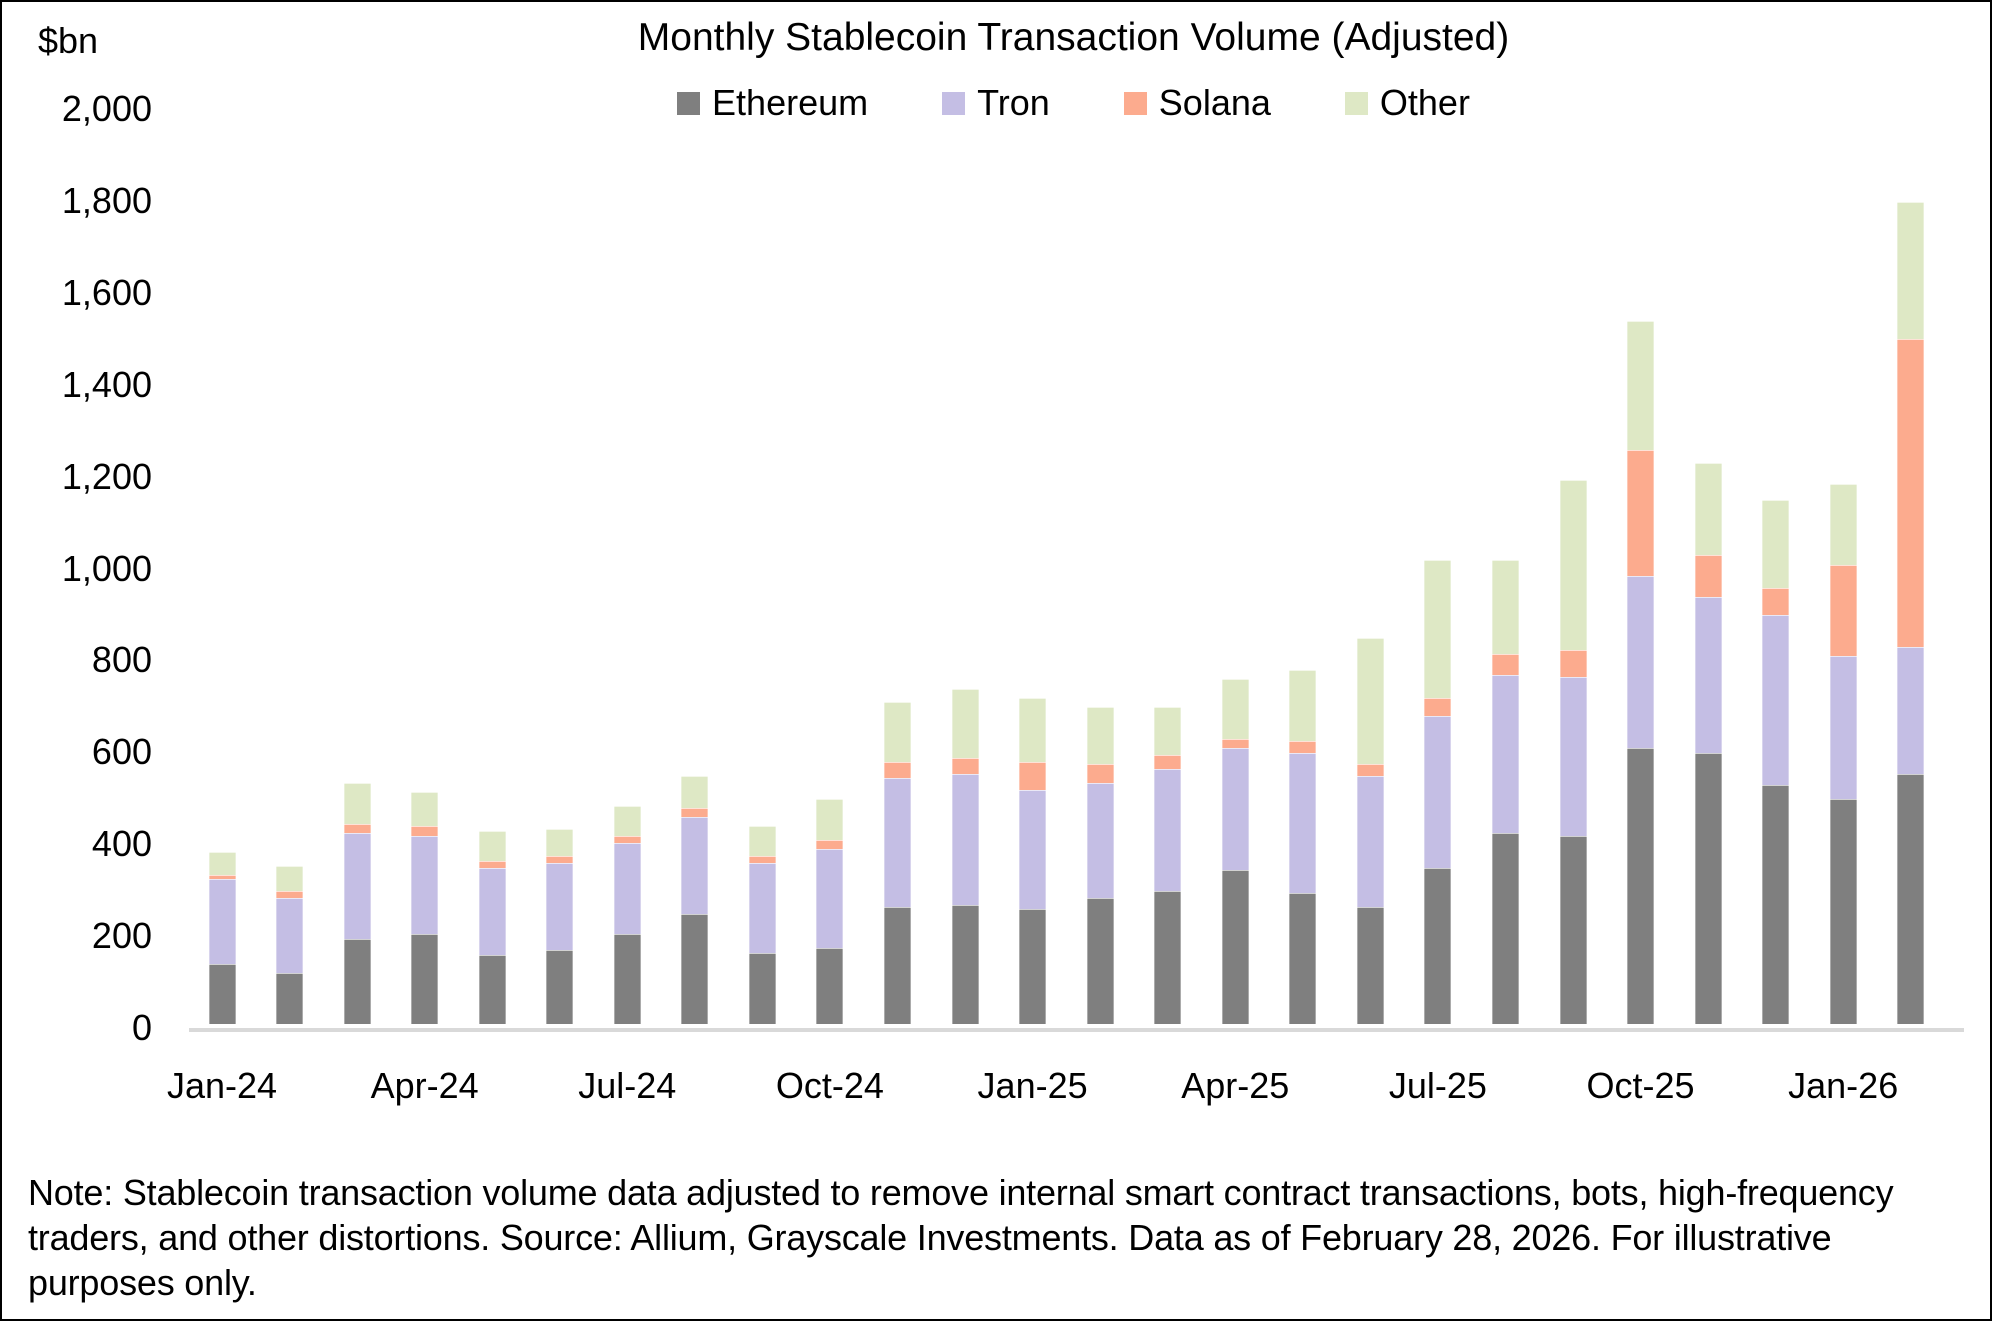  Describe the element at coordinates (106, 292) in the screenshot. I see `y-tick-label: 1,600` at that location.